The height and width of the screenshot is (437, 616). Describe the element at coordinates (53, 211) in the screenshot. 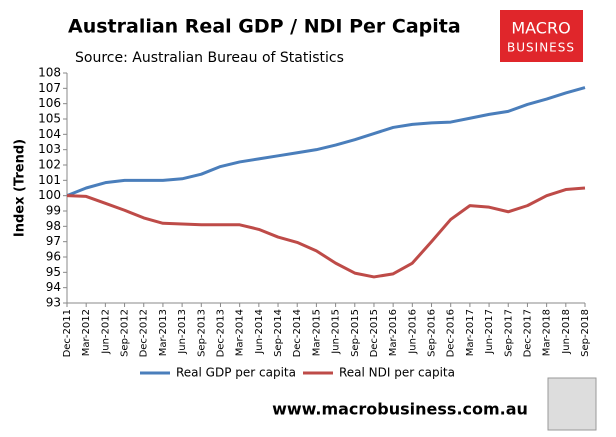

I see `y-tick-label: 99` at that location.